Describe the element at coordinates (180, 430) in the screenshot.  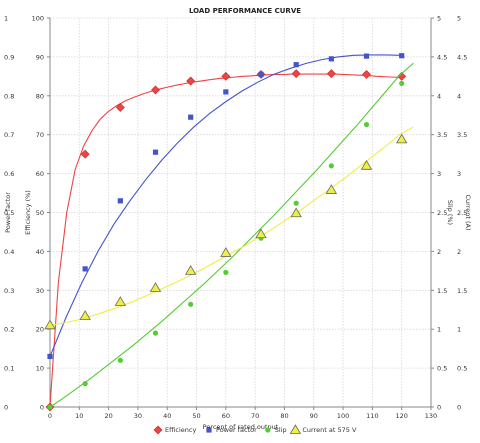
I see `legend-label-efficiency: Efficiency` at that location.